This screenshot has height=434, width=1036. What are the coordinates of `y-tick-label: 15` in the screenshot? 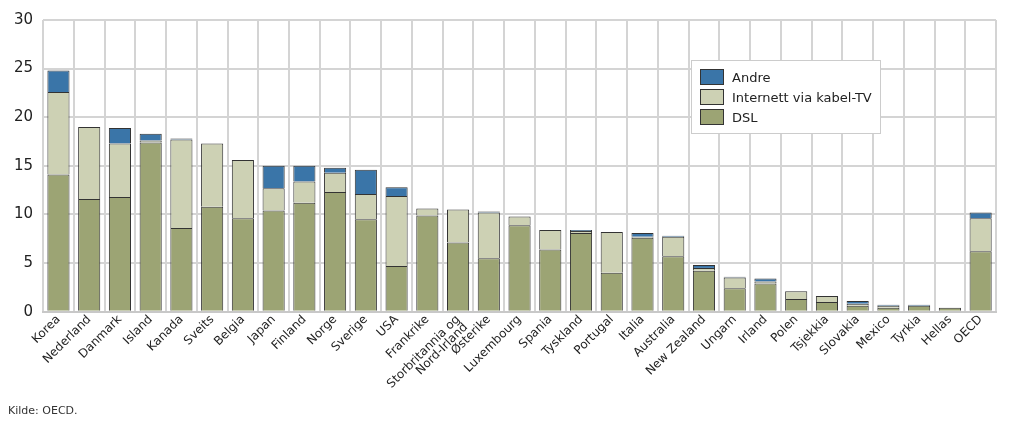 It's located at (23, 164).